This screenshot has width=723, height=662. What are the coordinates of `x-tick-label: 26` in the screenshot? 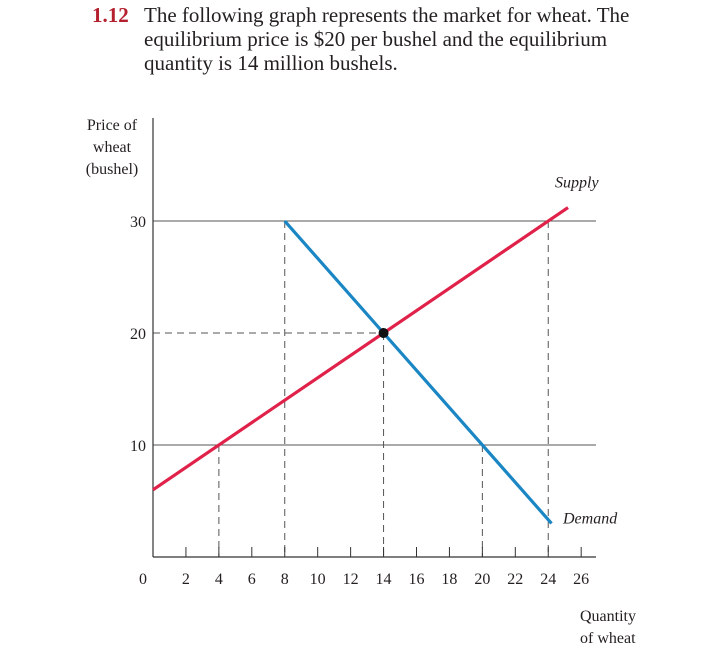 It's located at (581, 579).